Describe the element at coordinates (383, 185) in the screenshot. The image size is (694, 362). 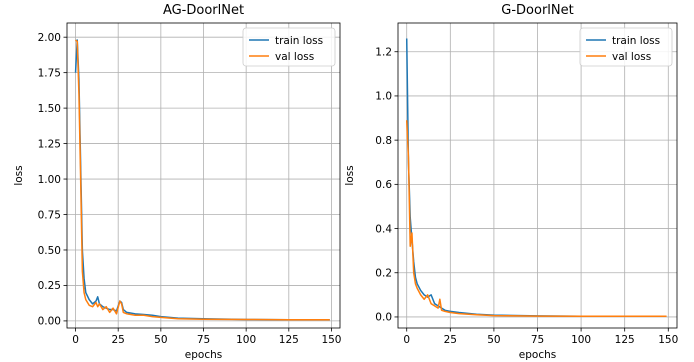
I see `y-tick-label: 0.6` at that location.